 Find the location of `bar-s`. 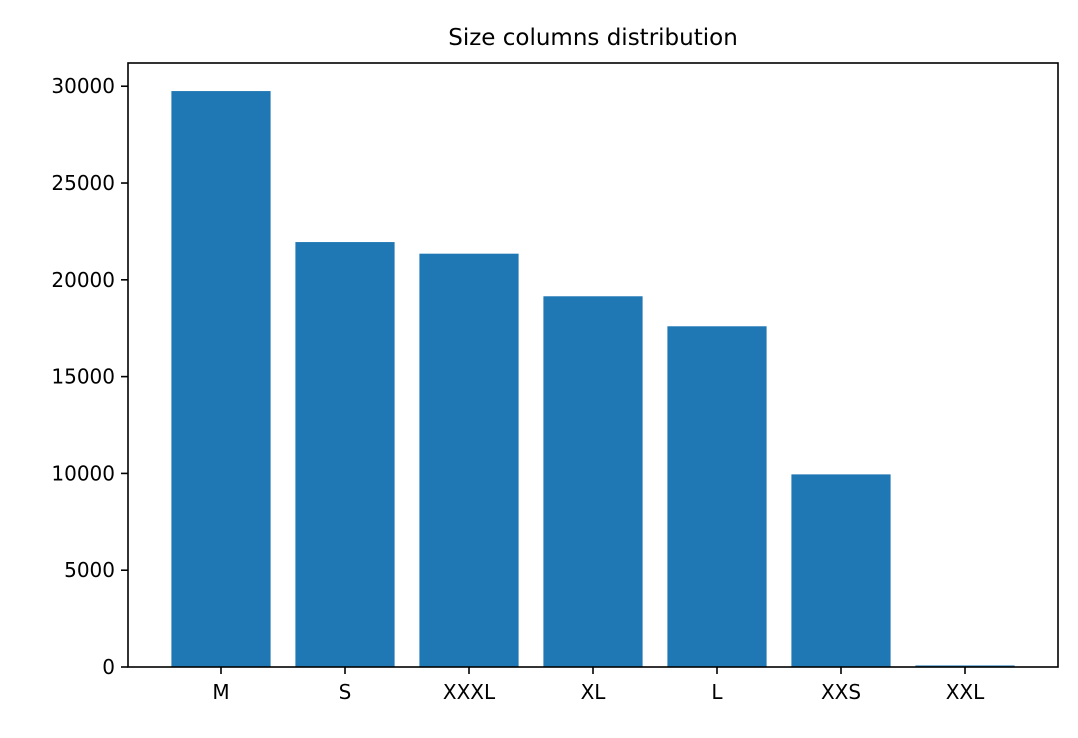

bar-s is located at coordinates (345, 455).